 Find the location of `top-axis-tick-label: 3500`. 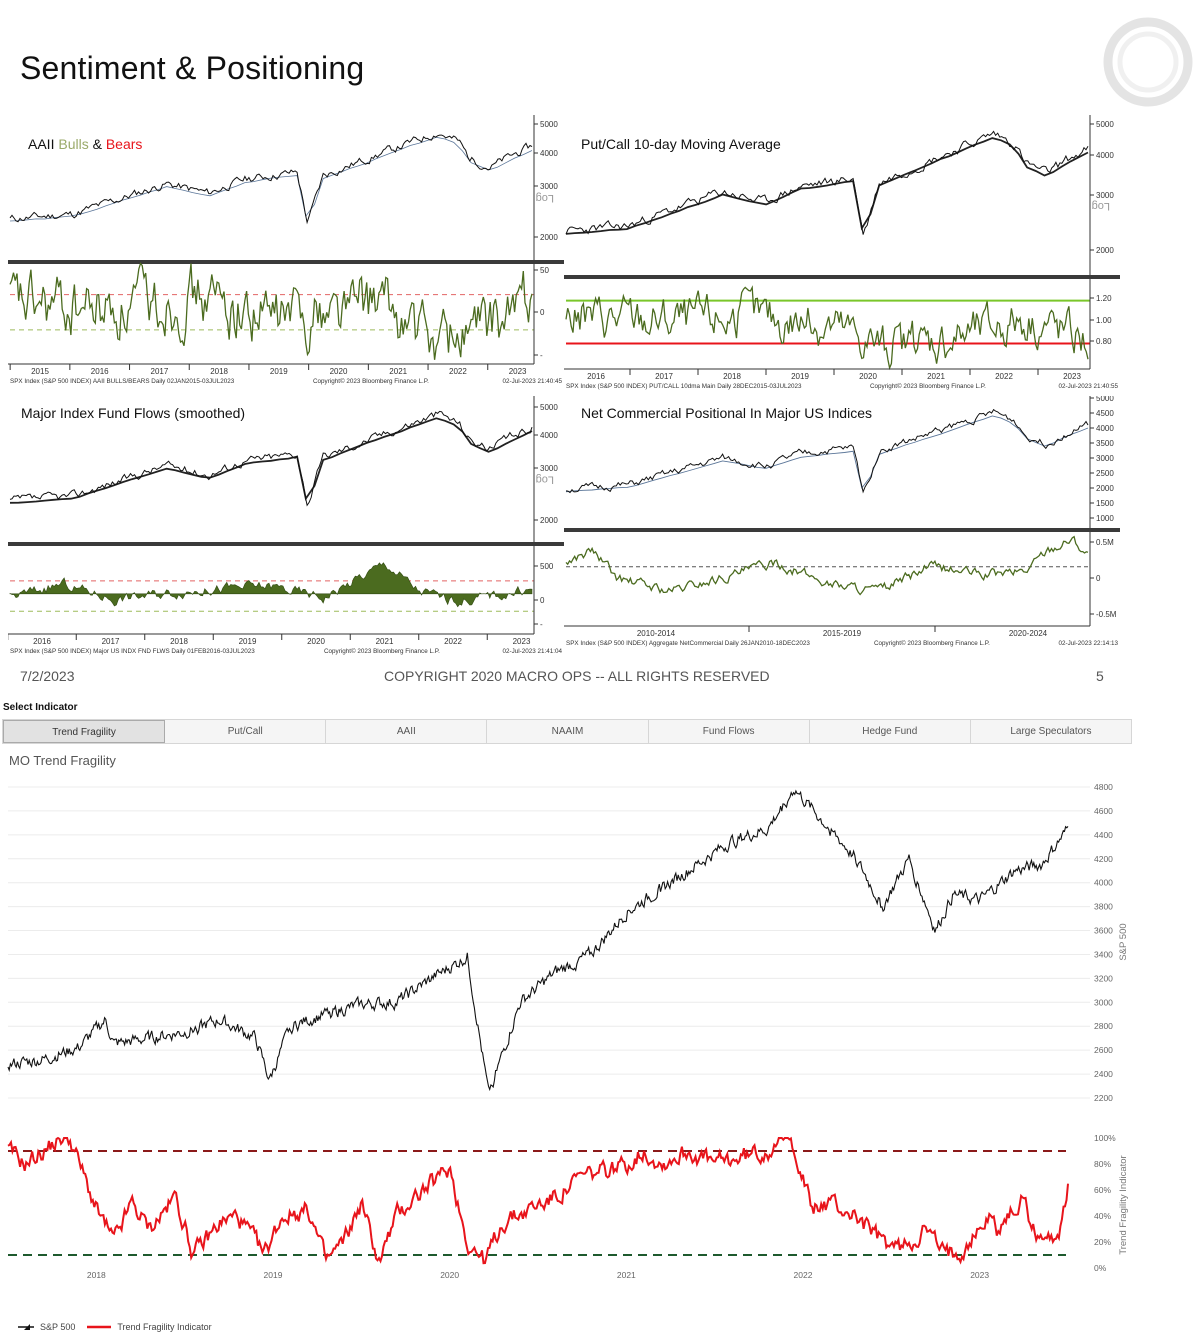

top-axis-tick-label: 3500 is located at coordinates (1105, 443).